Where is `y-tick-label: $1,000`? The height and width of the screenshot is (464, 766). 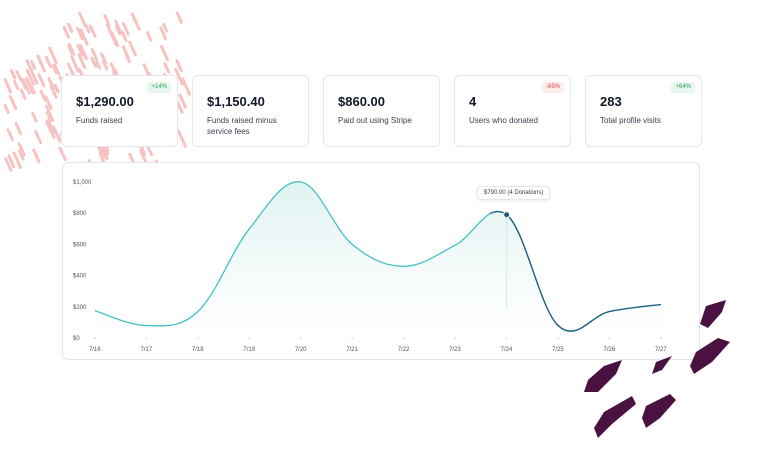 y-tick-label: $1,000 is located at coordinates (82, 183).